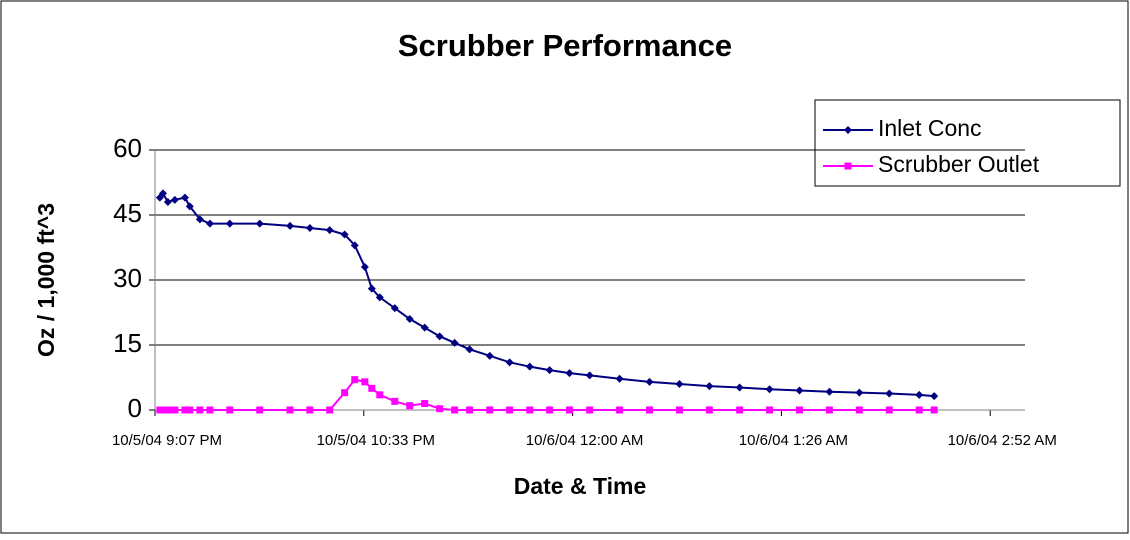 Image resolution: width=1130 pixels, height=540 pixels. Describe the element at coordinates (135, 408) in the screenshot. I see `y-tick-label: 0` at that location.